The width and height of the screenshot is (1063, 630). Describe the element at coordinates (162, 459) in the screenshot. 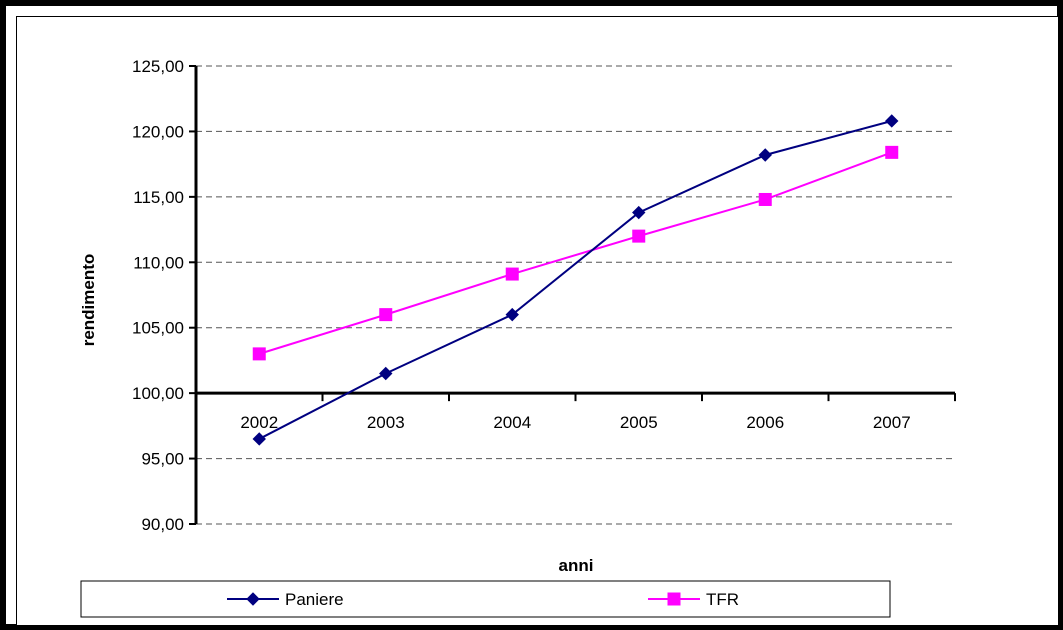

I see `y-tick-label: 95,00` at that location.